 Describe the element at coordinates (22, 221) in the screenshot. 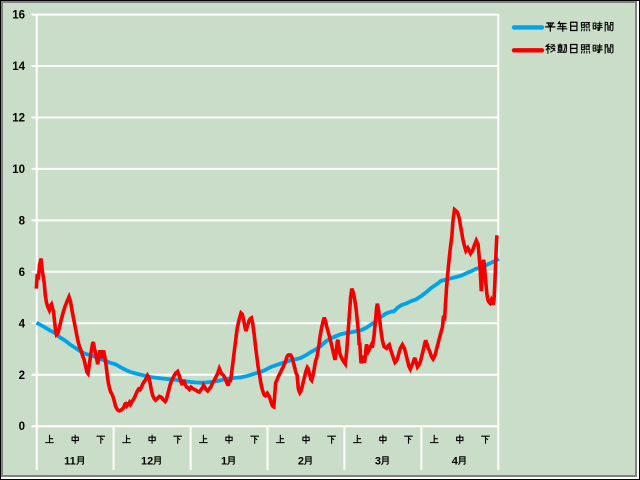

I see `svg-text: 8` at that location.